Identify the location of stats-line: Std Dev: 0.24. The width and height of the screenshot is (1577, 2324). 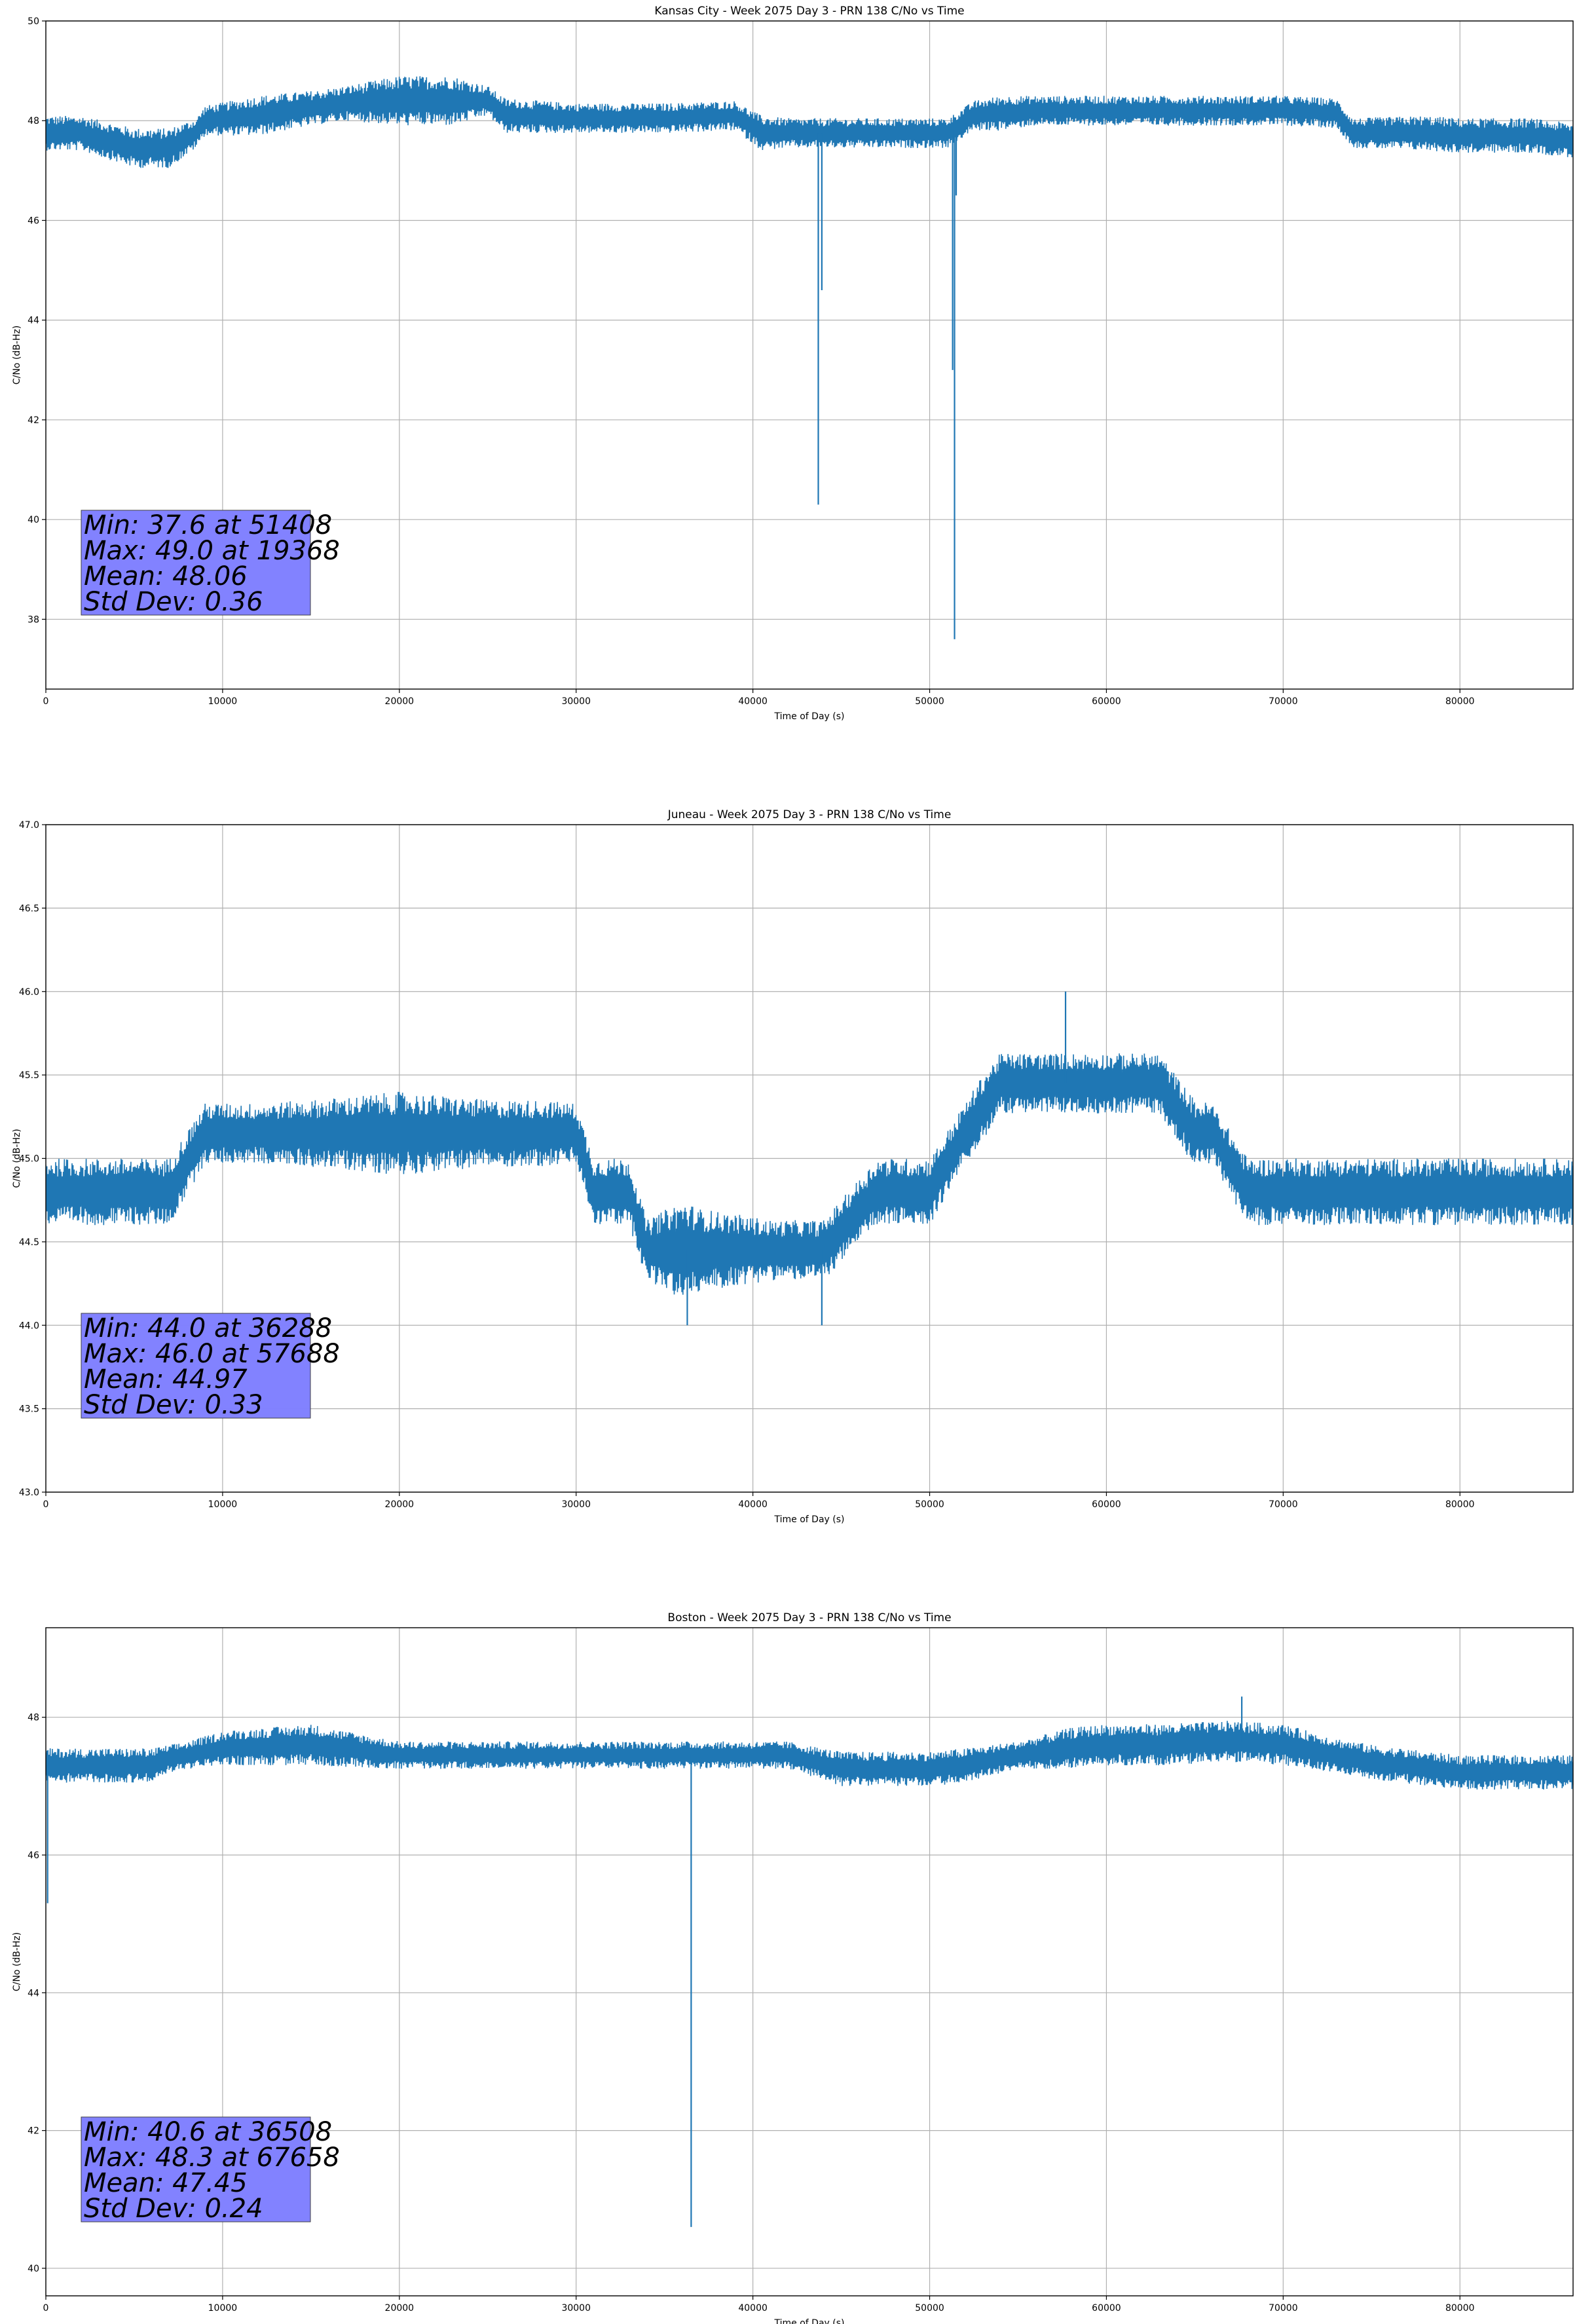
(173, 2209).